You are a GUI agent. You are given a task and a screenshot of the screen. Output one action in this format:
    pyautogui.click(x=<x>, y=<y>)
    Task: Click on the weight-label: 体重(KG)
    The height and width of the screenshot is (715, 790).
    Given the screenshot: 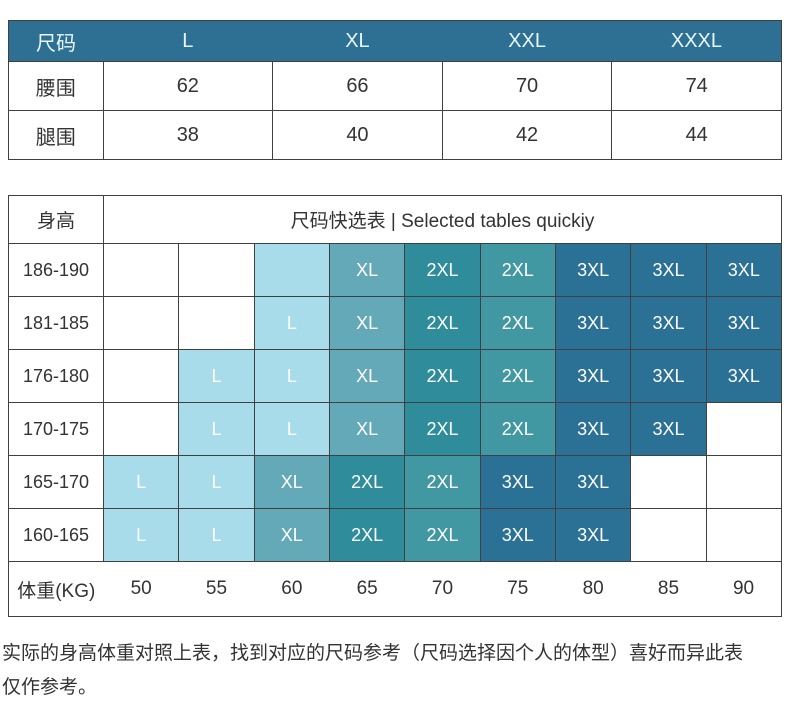 What is the action you would take?
    pyautogui.click(x=56, y=589)
    